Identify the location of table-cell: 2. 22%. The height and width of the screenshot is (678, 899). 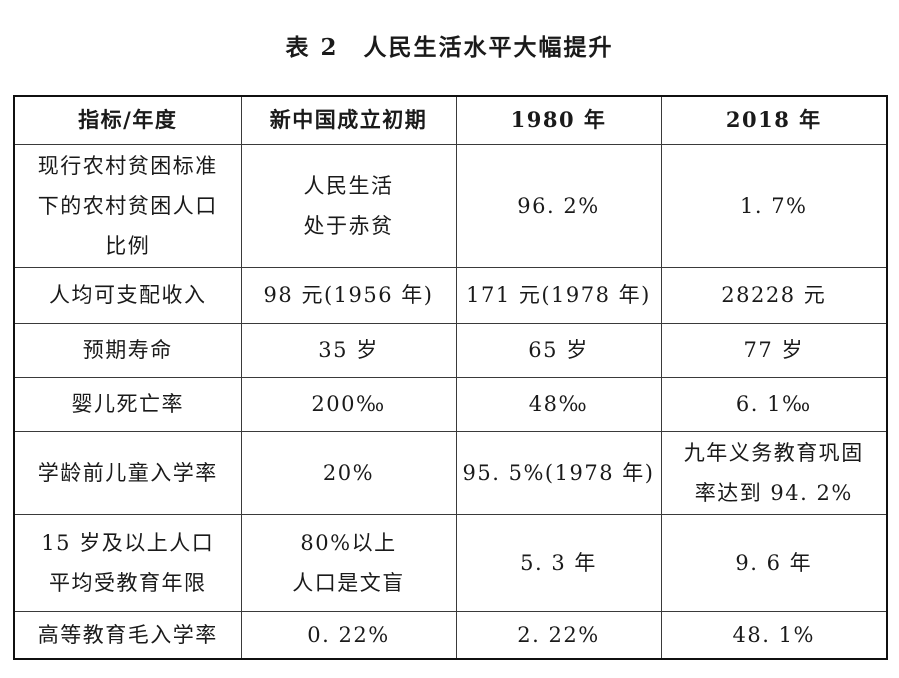
(558, 635).